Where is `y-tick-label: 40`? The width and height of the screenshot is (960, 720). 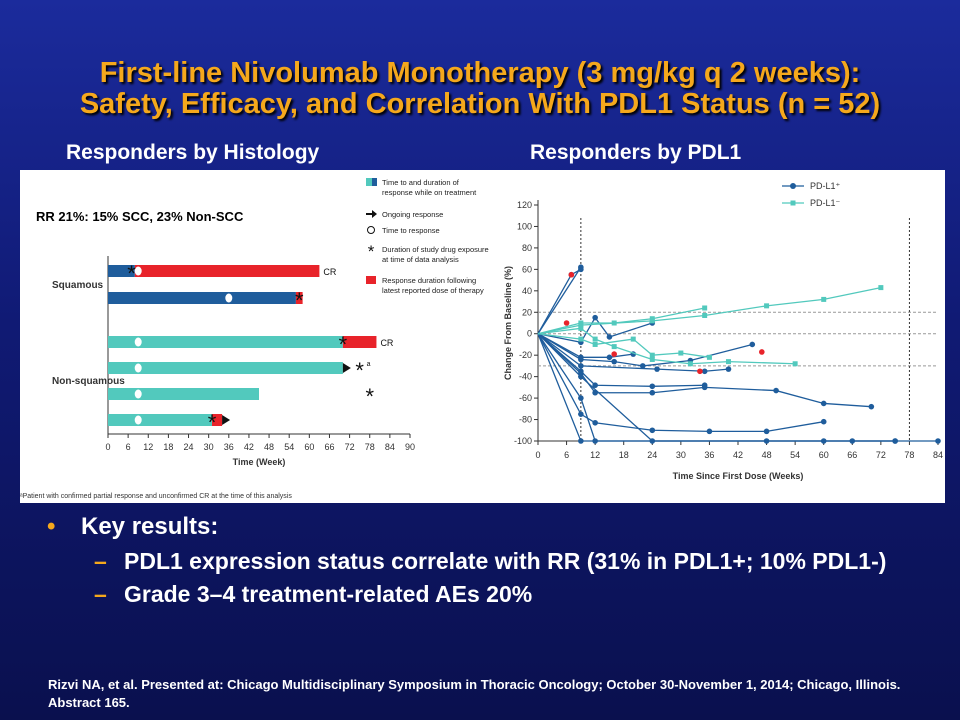
y-tick-label: 40 is located at coordinates (527, 291).